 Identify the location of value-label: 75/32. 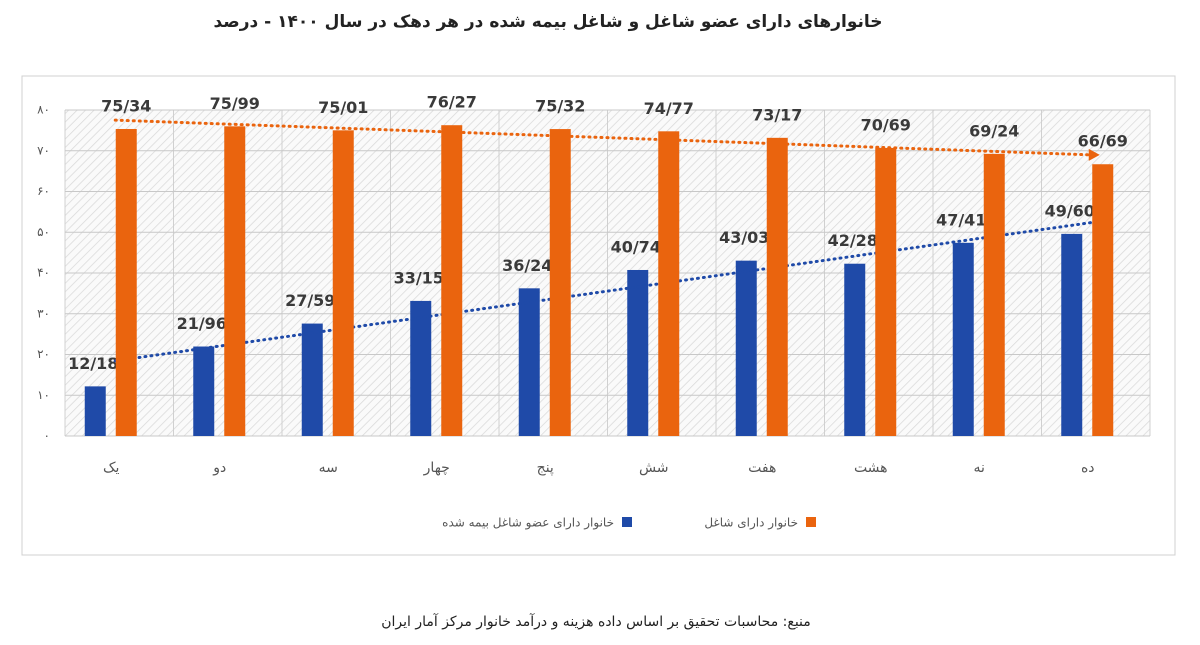
(560, 106).